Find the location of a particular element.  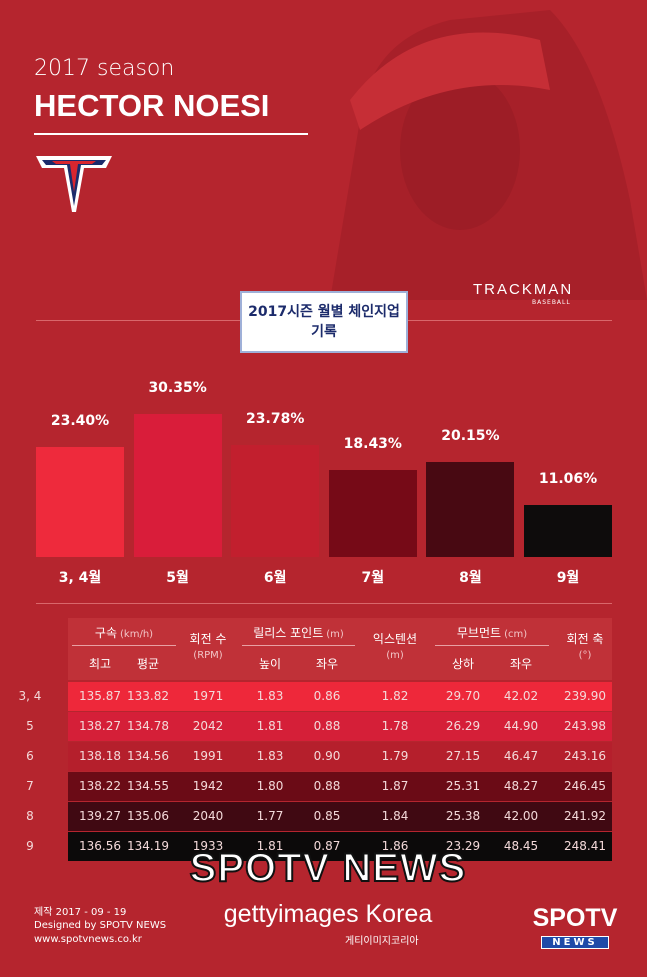

cell: 0.87 is located at coordinates (327, 846).